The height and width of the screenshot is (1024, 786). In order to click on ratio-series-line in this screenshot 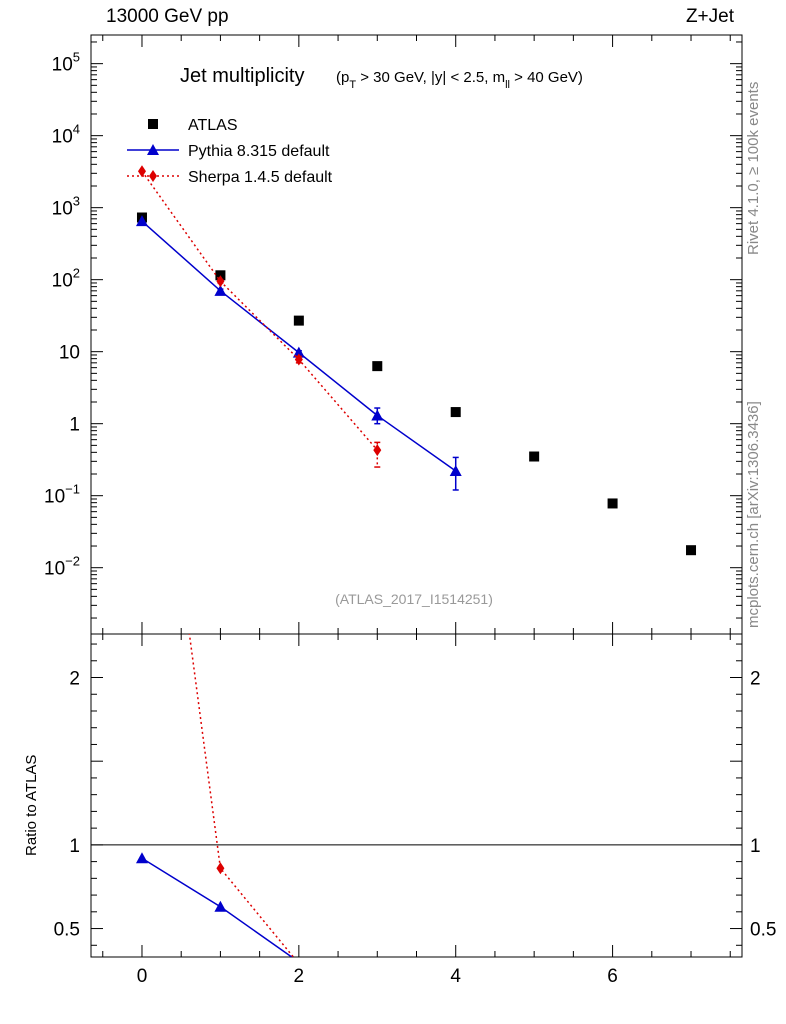, I will do `click(241, 795)`.